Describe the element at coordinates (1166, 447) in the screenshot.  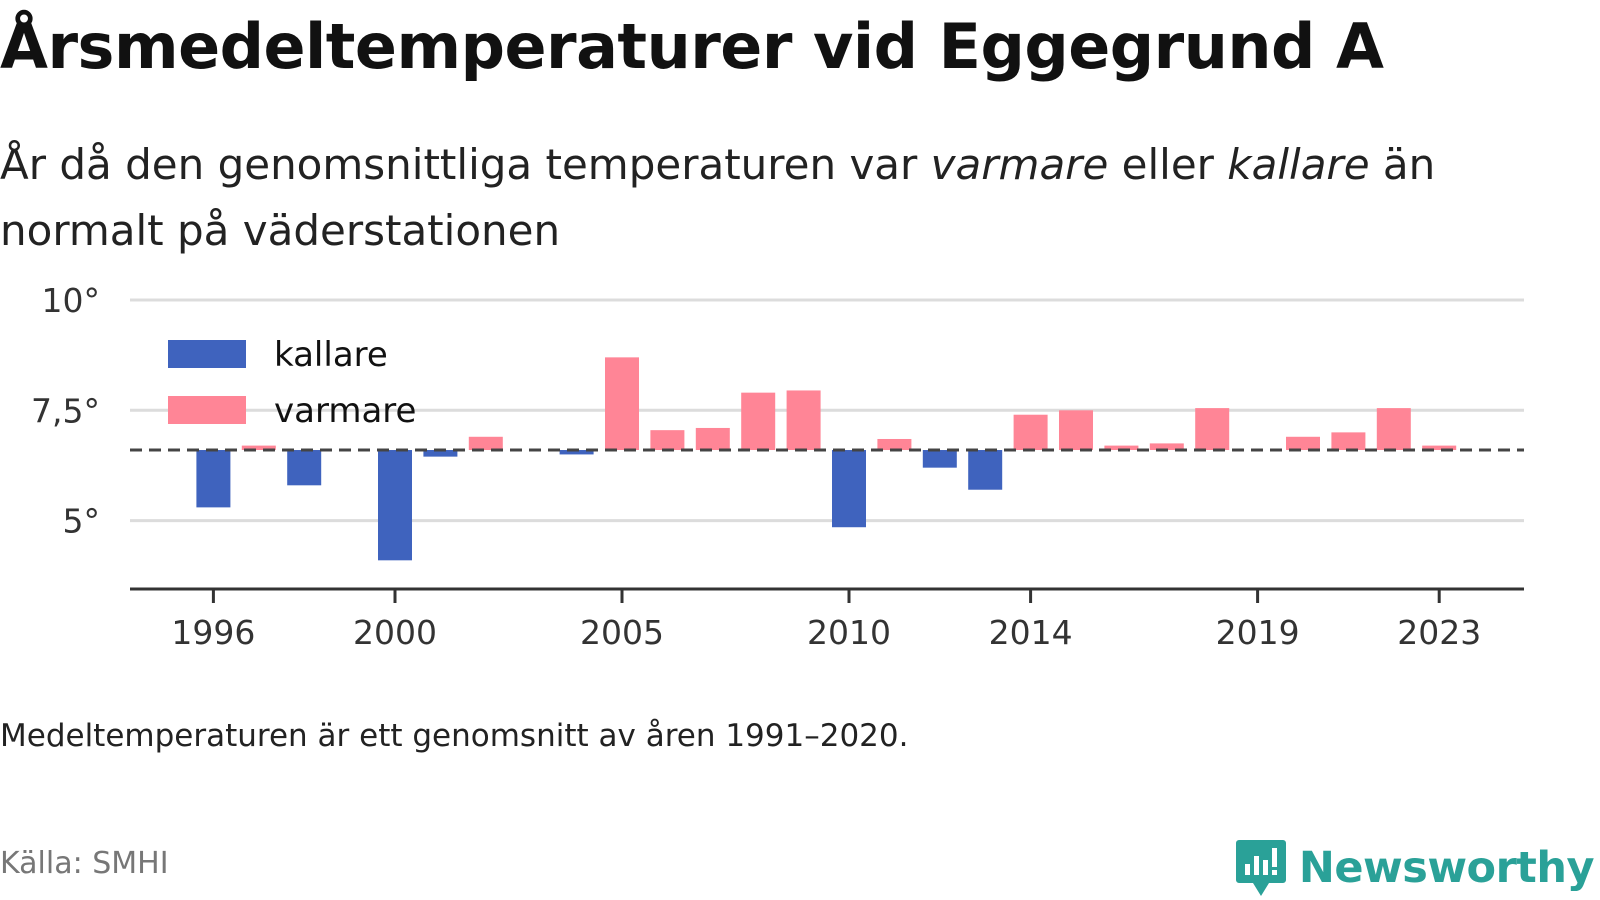
I see `bar-2017` at that location.